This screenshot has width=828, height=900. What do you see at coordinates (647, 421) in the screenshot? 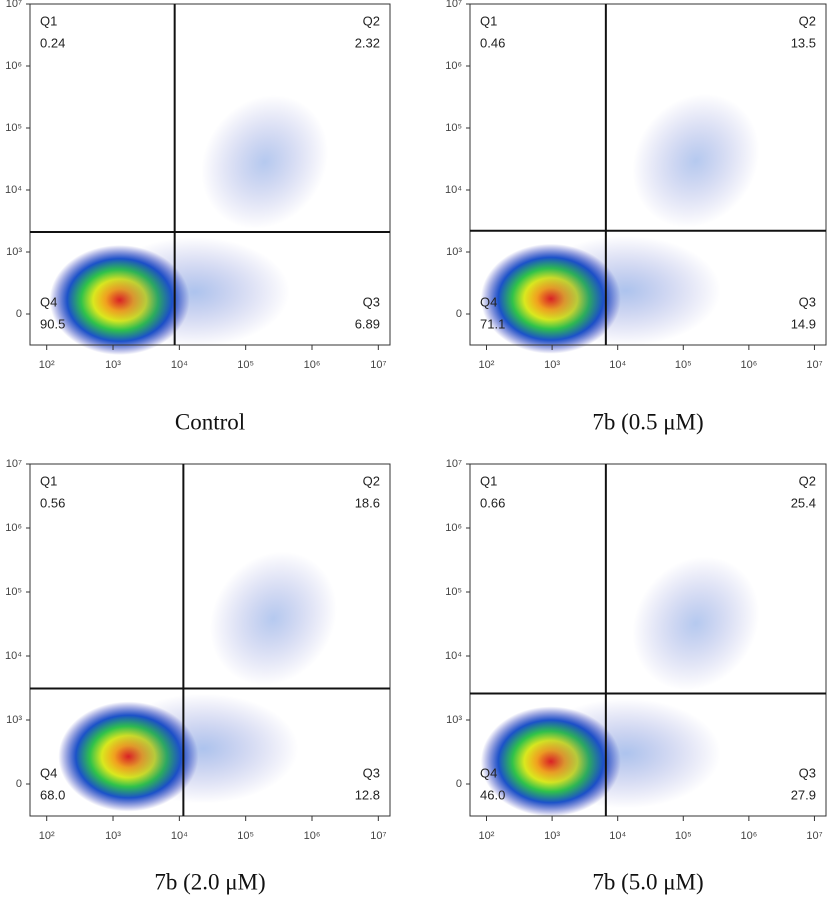
I see `panel-title: 7b (0.5 μM)` at bounding box center [647, 421].